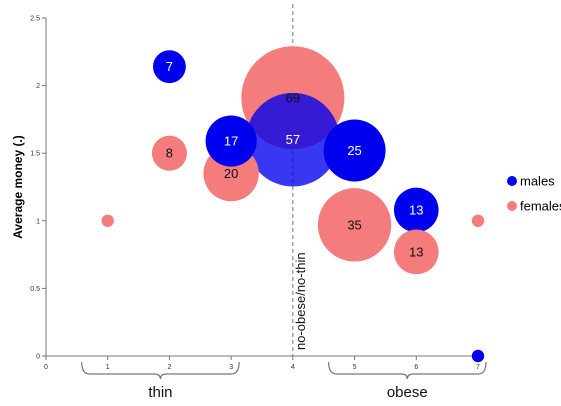 The width and height of the screenshot is (561, 406). I want to click on y-axis-title: Average money (.), so click(18, 187).